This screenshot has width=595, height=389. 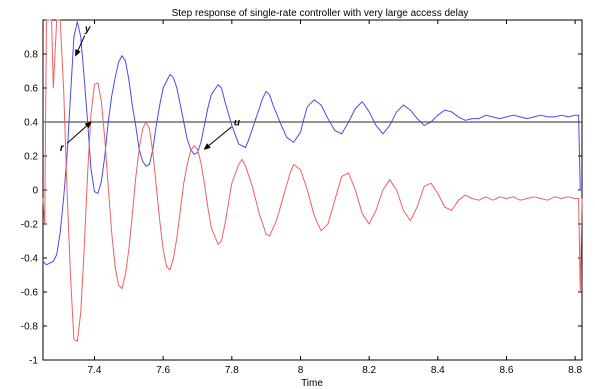 I want to click on y-tick-label: 0.2, so click(x=31, y=157).